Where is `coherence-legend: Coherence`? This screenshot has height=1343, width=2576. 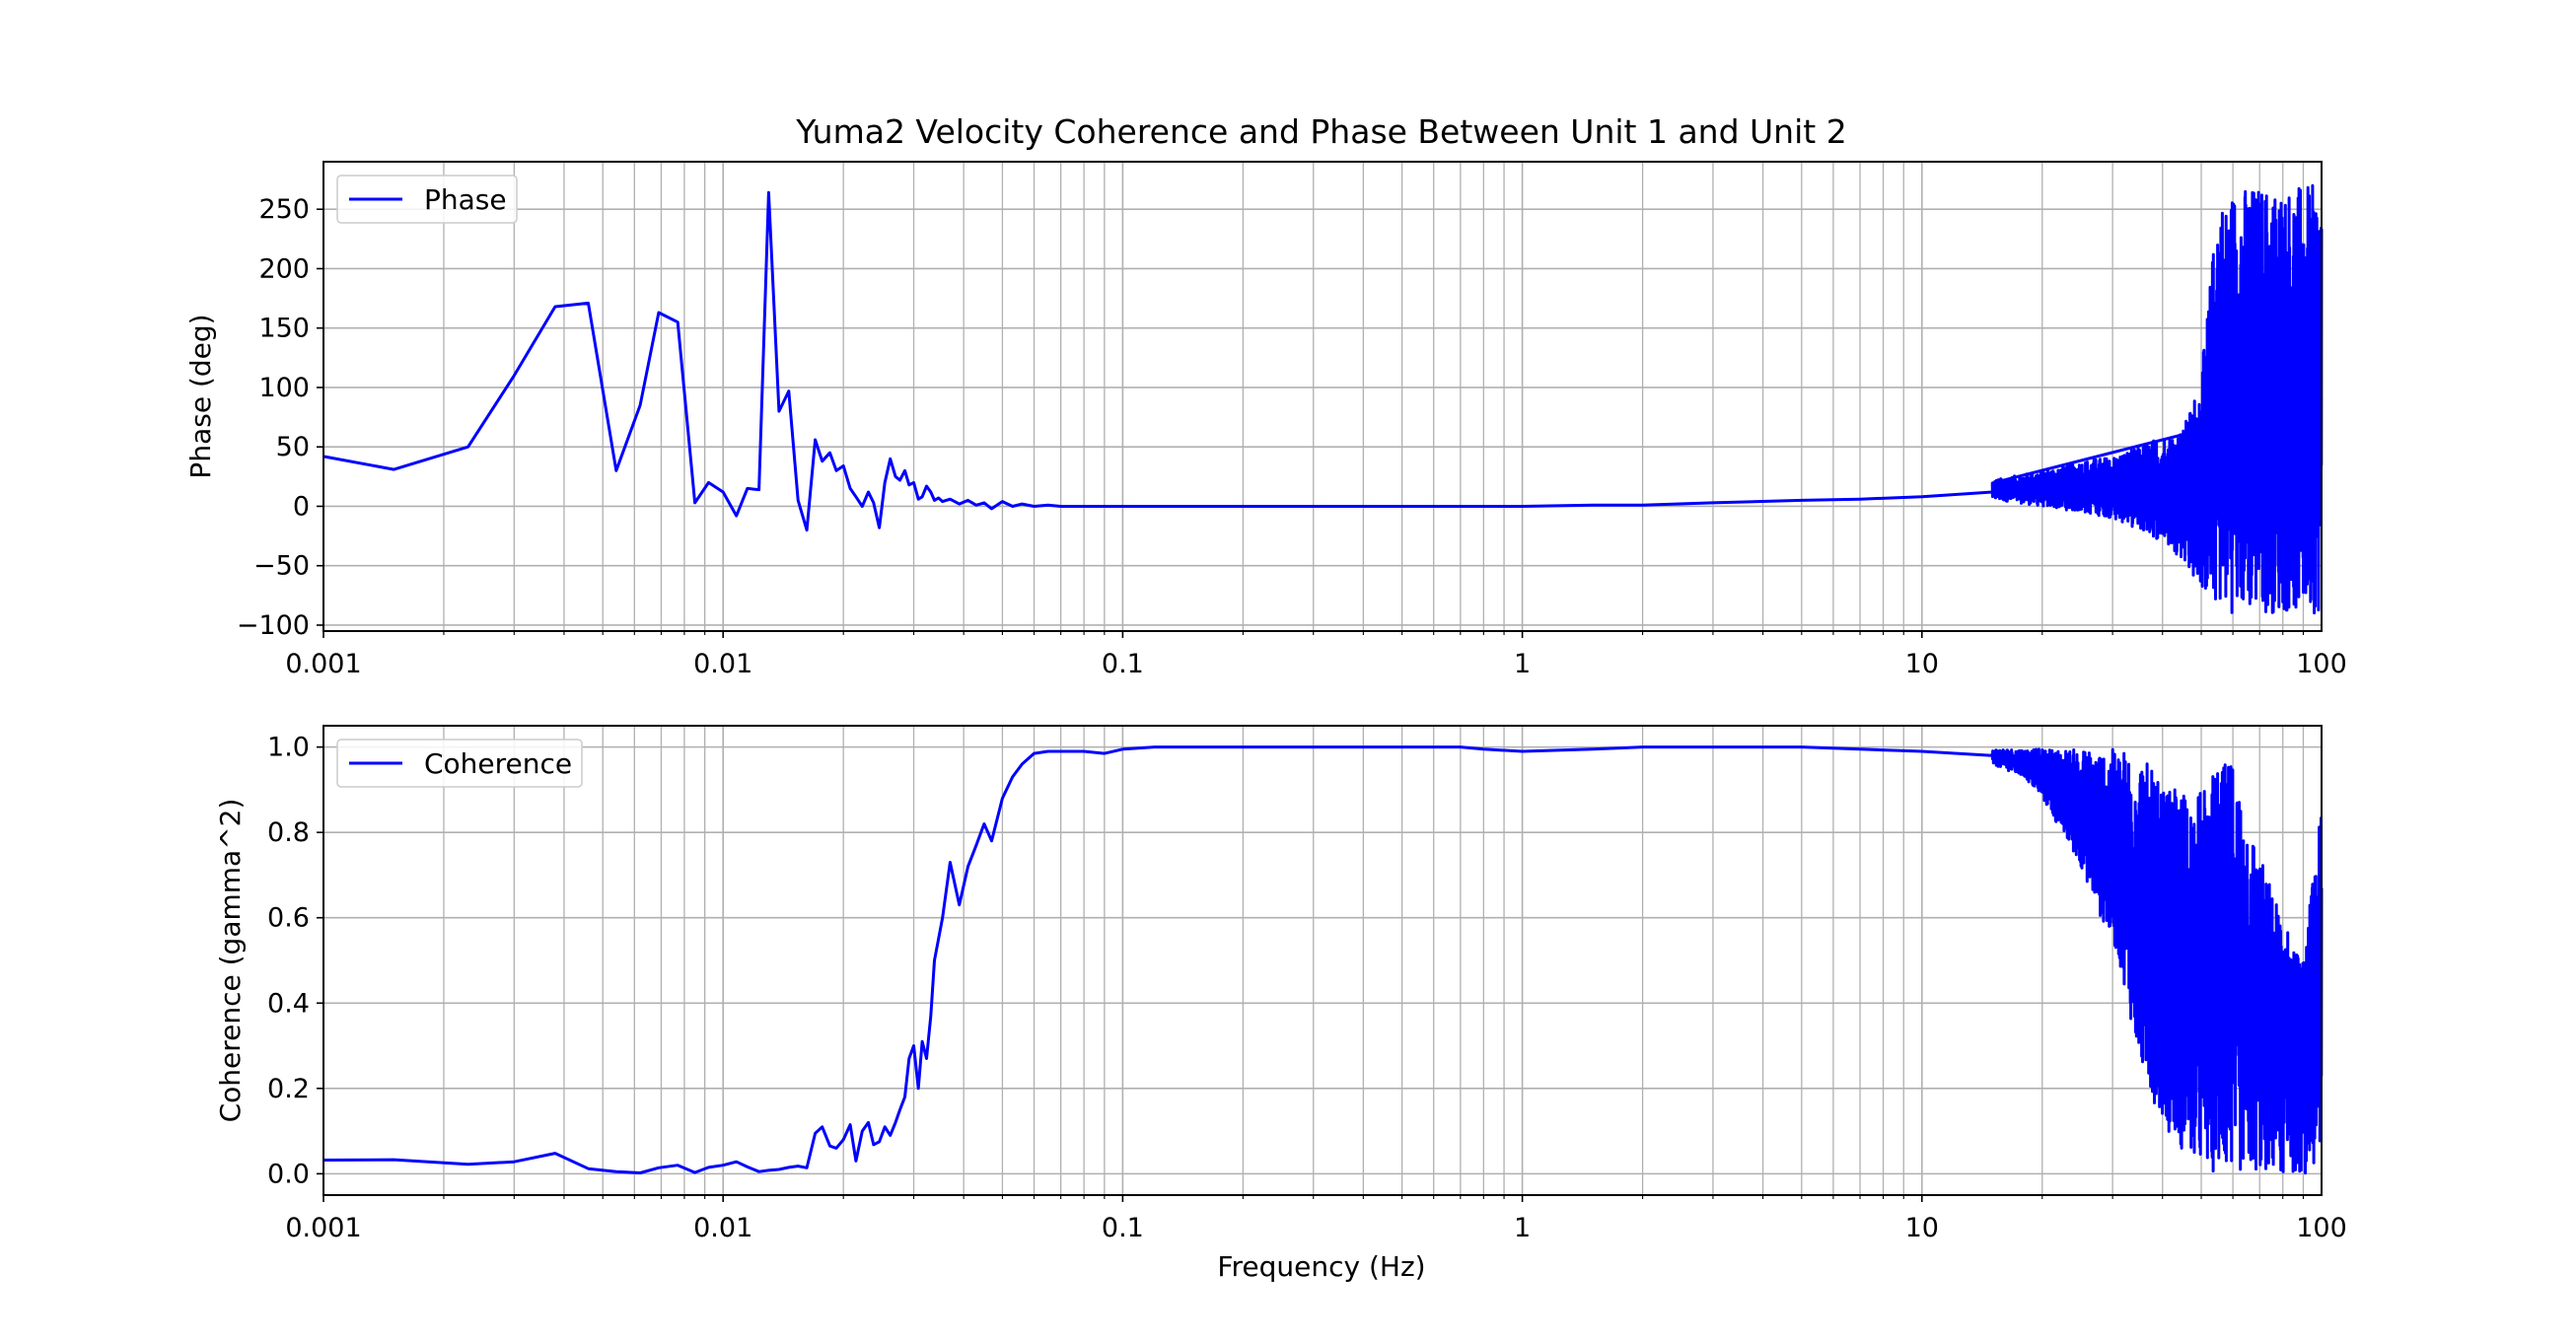 coherence-legend: Coherence is located at coordinates (459, 763).